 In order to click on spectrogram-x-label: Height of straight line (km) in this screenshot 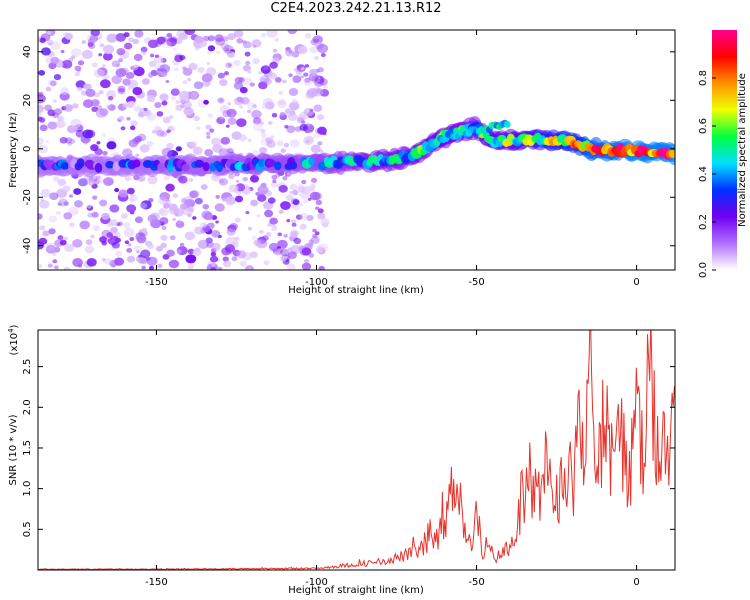, I will do `click(356, 290)`.